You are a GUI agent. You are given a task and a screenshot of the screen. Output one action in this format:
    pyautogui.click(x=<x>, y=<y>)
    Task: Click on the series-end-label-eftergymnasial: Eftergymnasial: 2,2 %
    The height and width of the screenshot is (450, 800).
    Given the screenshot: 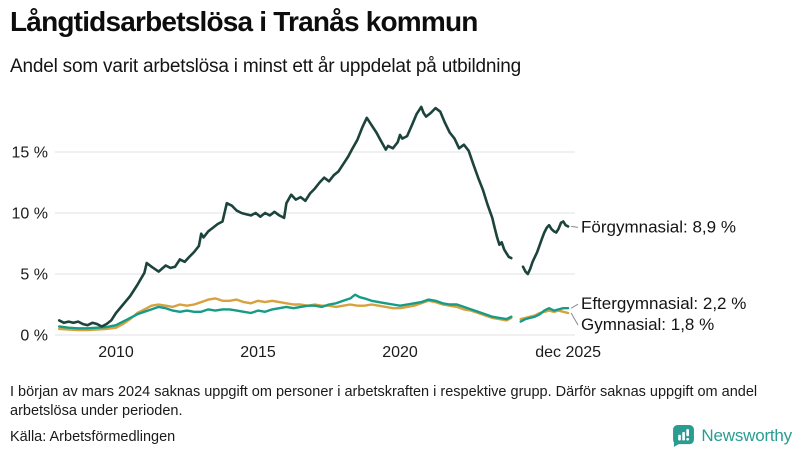 What is the action you would take?
    pyautogui.click(x=663, y=303)
    